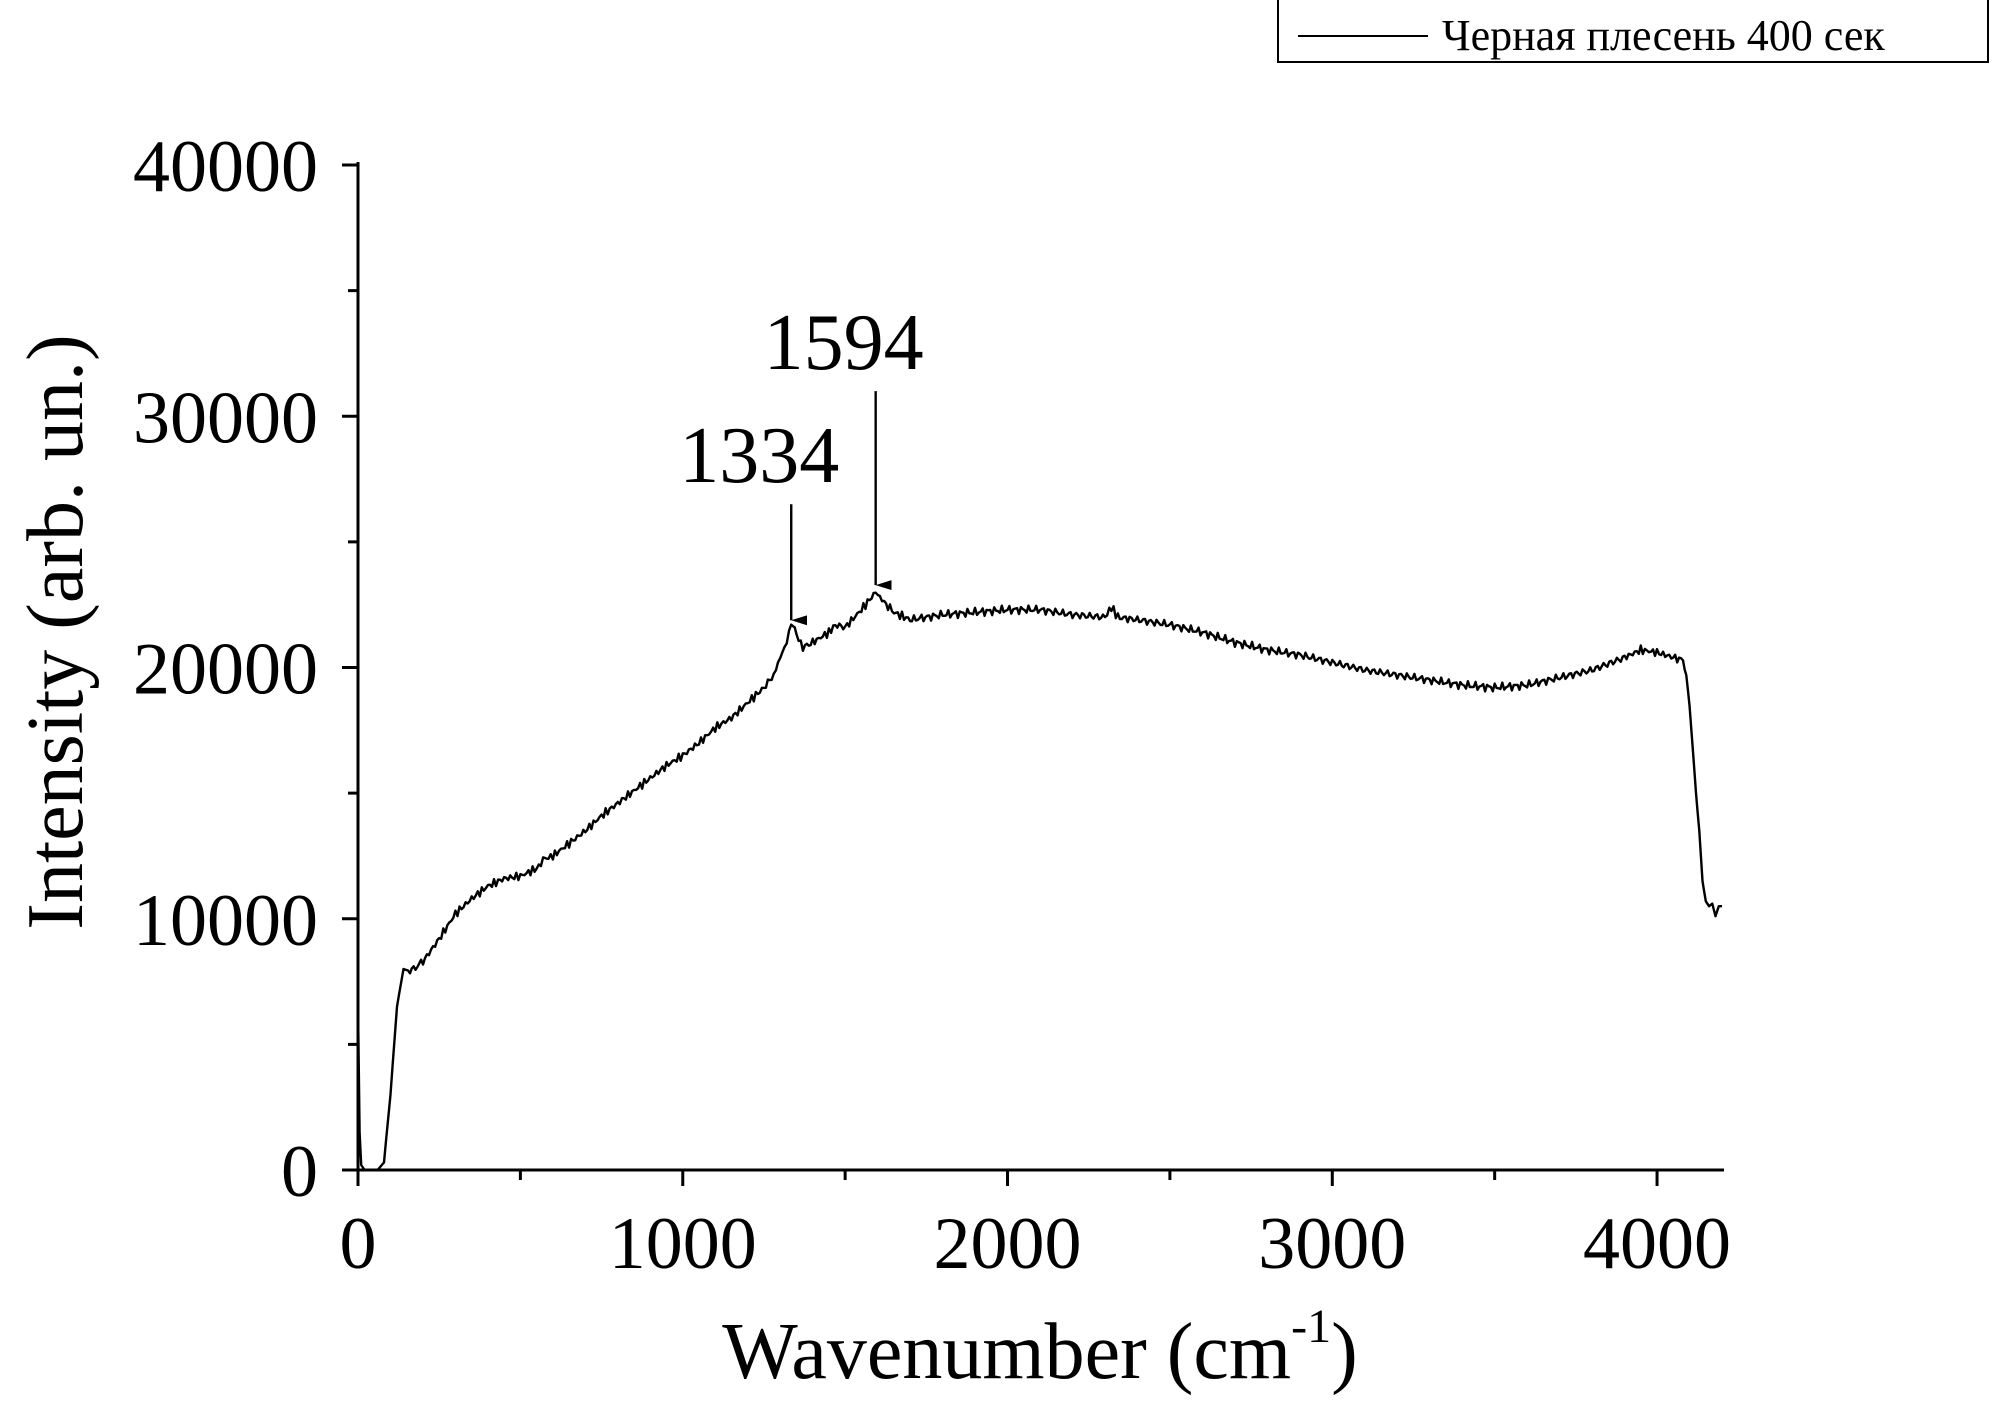 This screenshot has height=1404, width=2000. I want to click on x-tick-label: 2000, so click(1008, 1244).